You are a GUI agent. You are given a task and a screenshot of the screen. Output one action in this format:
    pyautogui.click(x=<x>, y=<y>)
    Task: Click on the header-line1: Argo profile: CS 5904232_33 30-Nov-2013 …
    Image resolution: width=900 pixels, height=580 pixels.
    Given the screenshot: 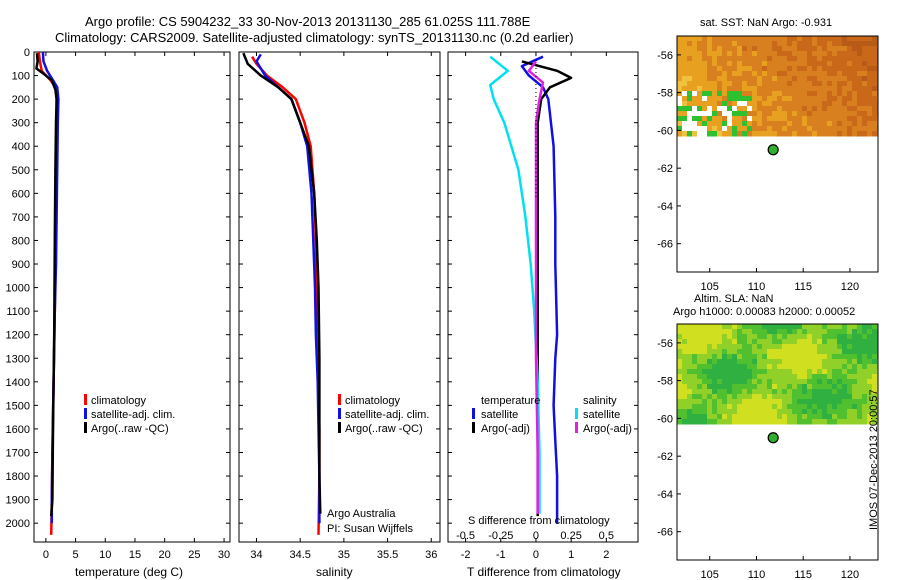 What is the action you would take?
    pyautogui.click(x=308, y=21)
    